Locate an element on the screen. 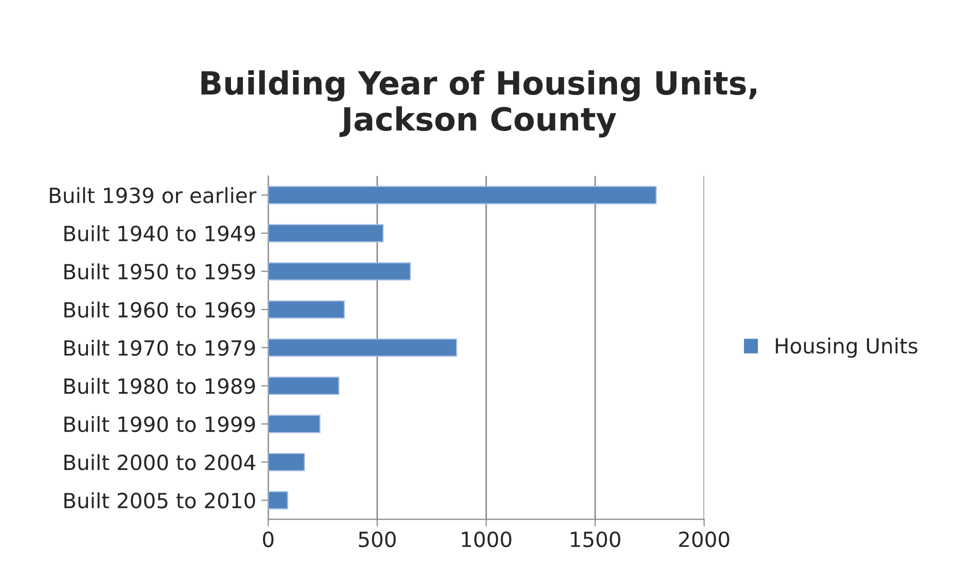 The width and height of the screenshot is (958, 577). y-tick-label: Built 1950 to 1959 is located at coordinates (159, 271).